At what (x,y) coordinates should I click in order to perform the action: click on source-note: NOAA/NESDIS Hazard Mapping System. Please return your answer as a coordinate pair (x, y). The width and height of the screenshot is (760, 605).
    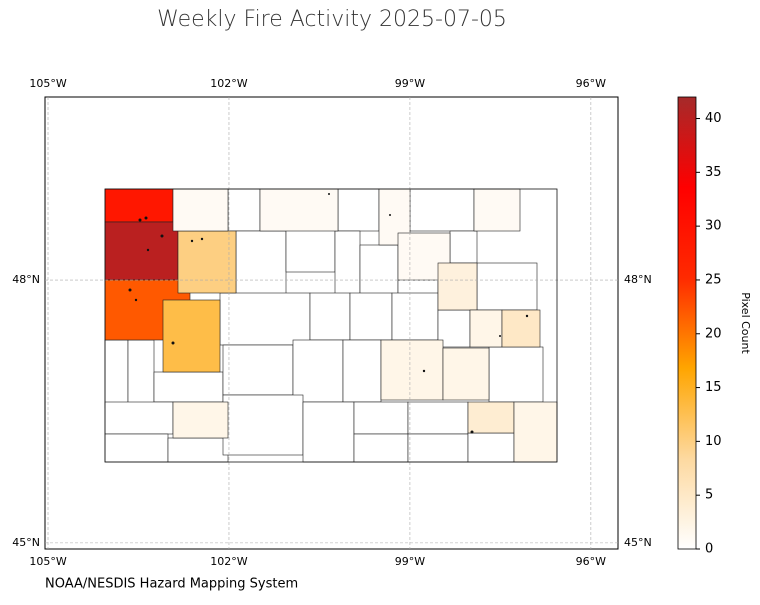
    Looking at the image, I should click on (171, 584).